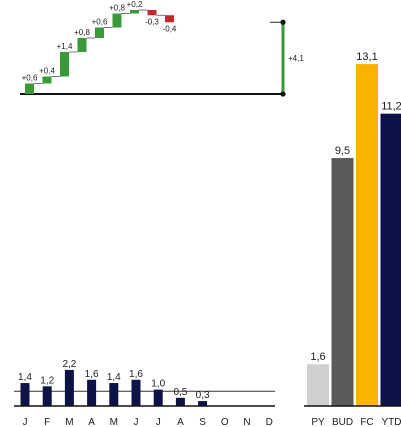  What do you see at coordinates (158, 384) in the screenshot?
I see `monthly-value-label: 1,0` at bounding box center [158, 384].